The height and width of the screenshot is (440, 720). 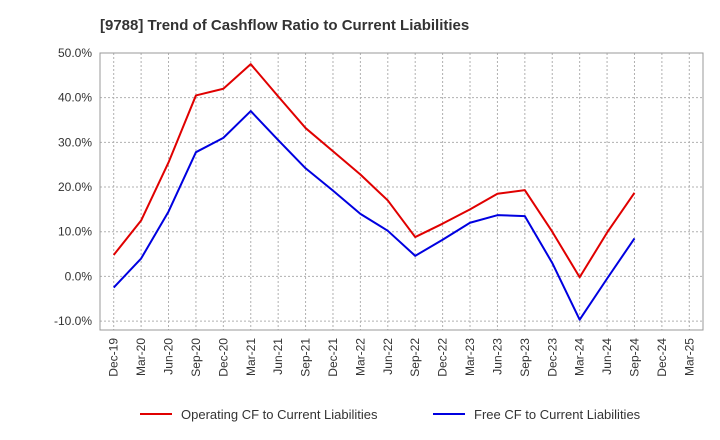 What do you see at coordinates (662, 357) in the screenshot?
I see `x-tick-label: Dec-24` at bounding box center [662, 357].